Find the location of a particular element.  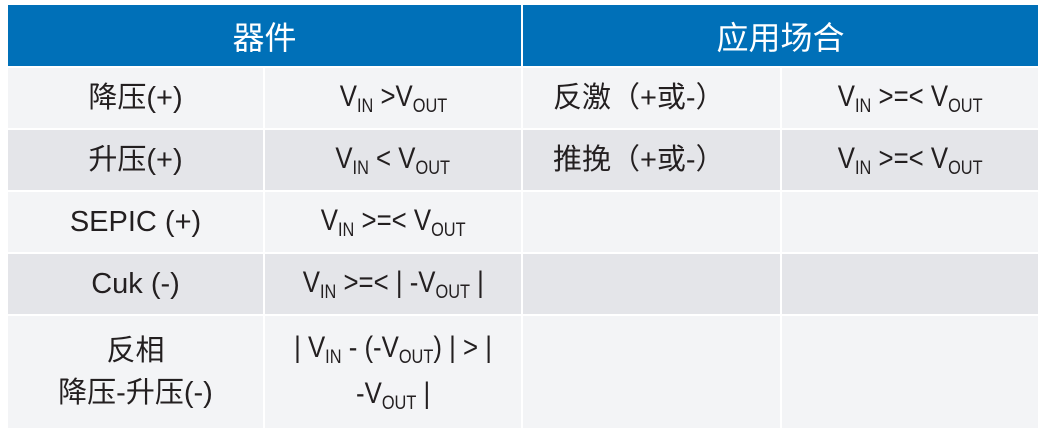

formula-line: VIN >VOUT is located at coordinates (393, 98).